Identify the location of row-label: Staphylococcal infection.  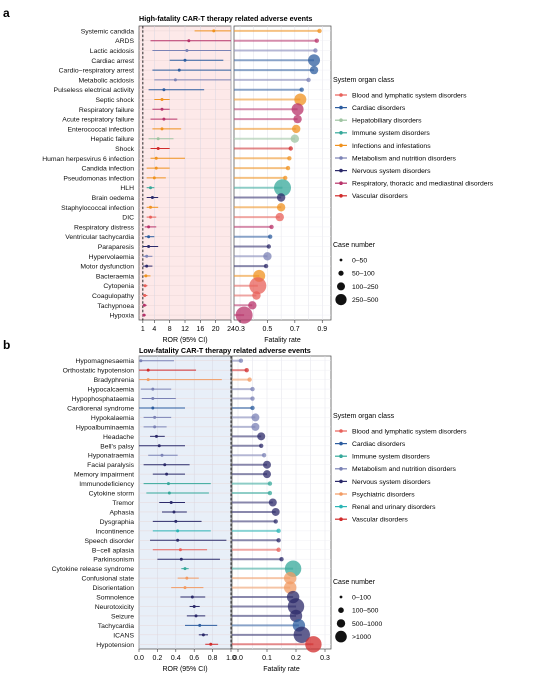
(97, 208).